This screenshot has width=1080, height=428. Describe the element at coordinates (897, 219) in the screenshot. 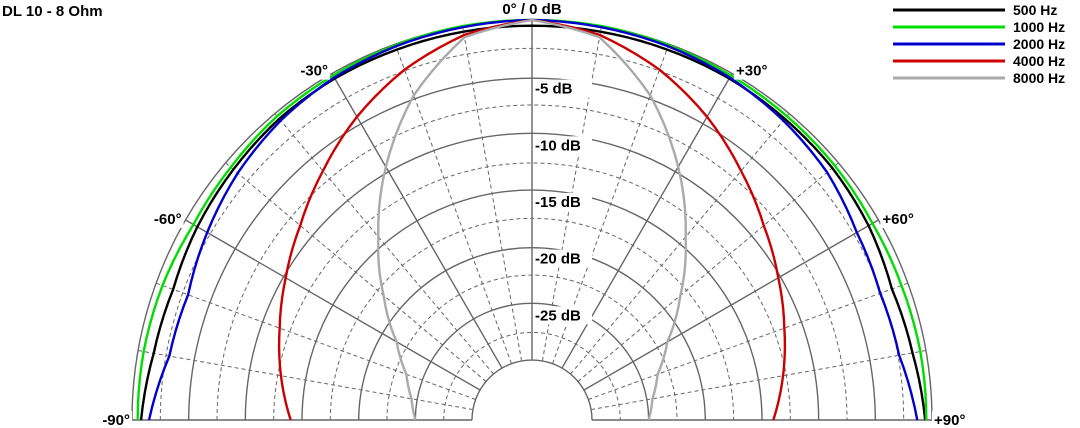

I see `angle-tick-label: +60°` at that location.